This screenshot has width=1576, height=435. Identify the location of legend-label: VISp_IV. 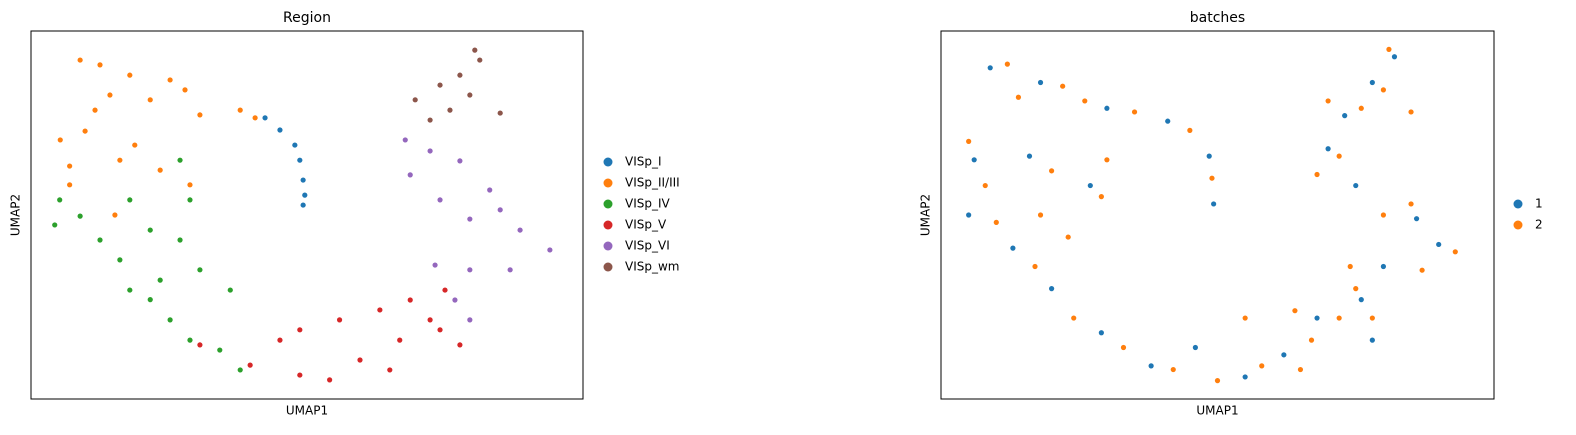
(648, 204).